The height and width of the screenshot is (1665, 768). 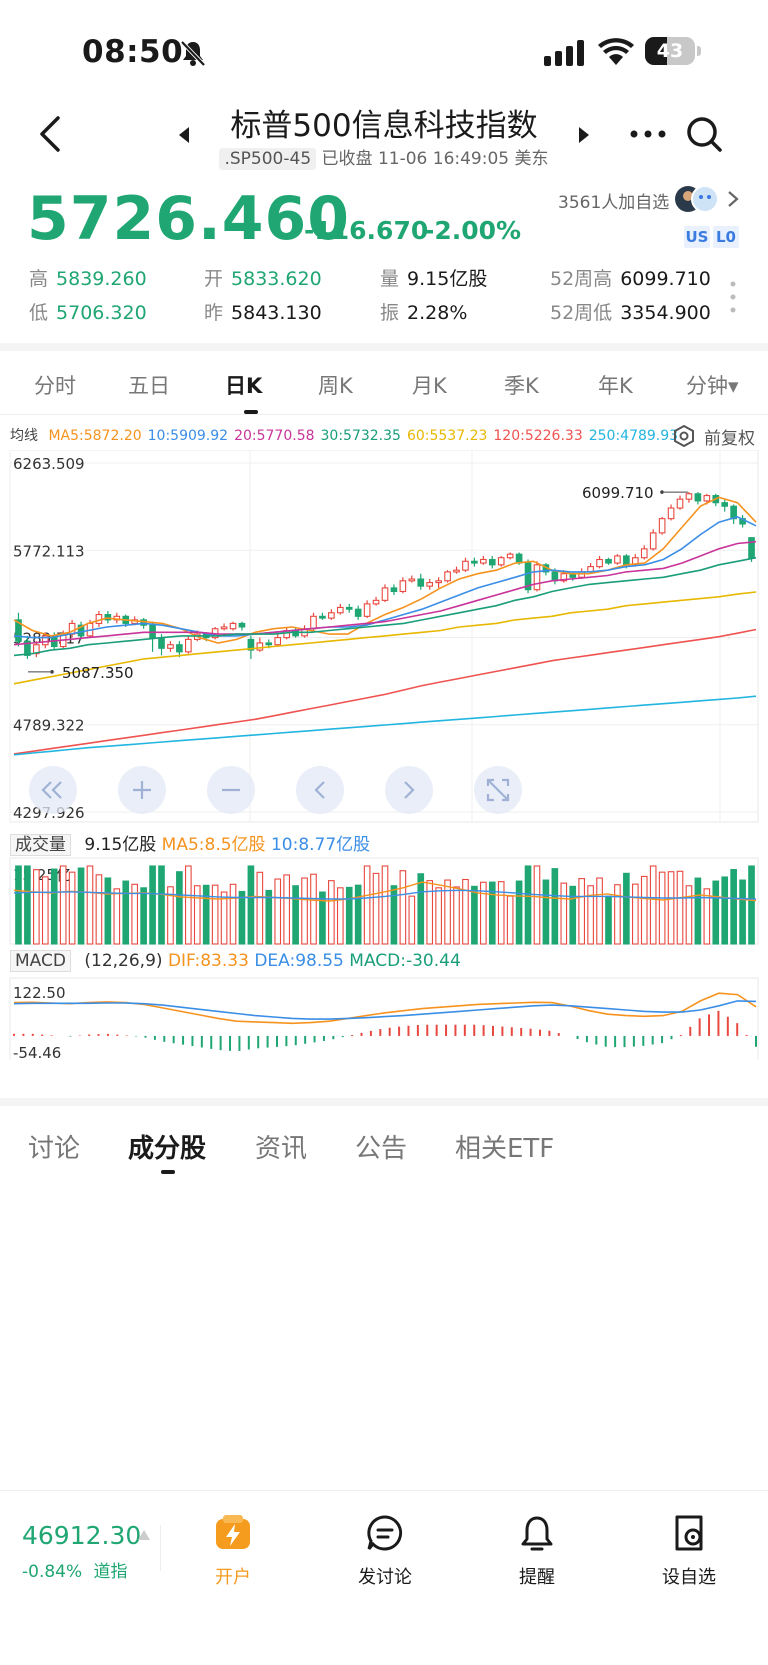 What do you see at coordinates (95, 436) in the screenshot?
I see `ma-legend-item: MA5:5872.20` at bounding box center [95, 436].